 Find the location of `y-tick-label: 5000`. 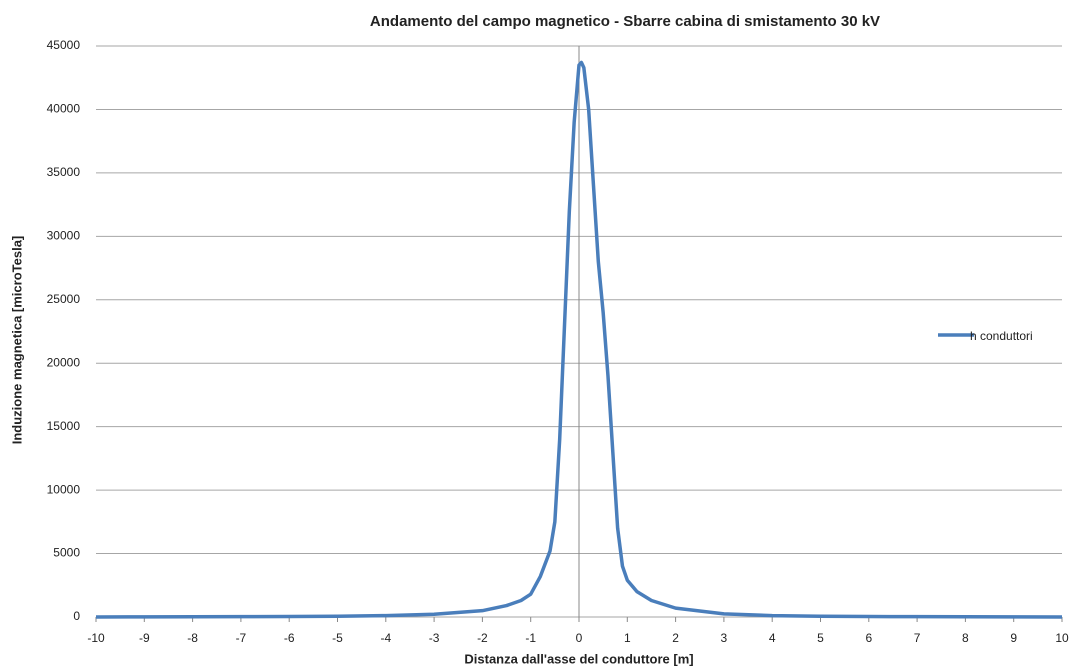

y-tick-label: 5000 is located at coordinates (66, 553).